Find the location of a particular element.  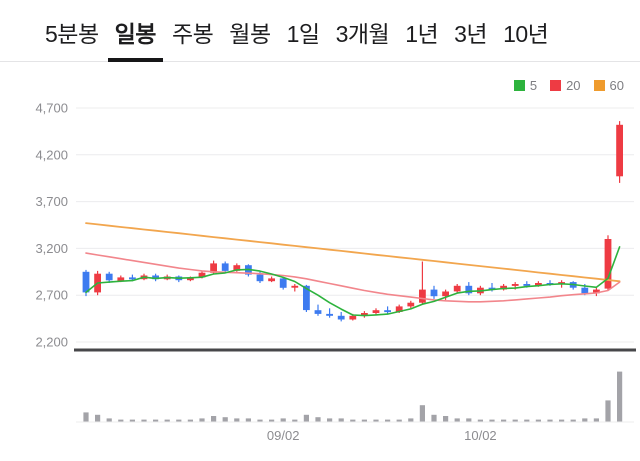

period-tab-bar: 5분봉 일봉 주봉 월봉 1일 3개월 1년 3년 10년 is located at coordinates (320, 31).